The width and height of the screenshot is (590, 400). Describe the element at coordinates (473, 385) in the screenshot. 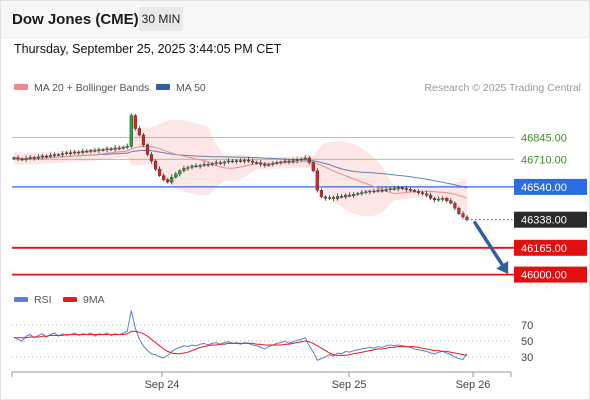

I see `x-tick-label: Sep 26` at that location.